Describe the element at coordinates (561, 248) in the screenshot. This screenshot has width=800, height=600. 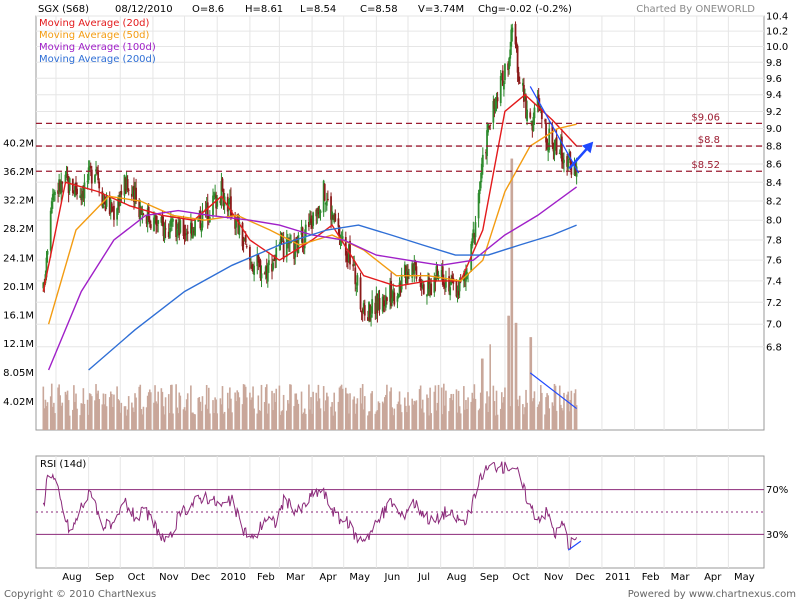
I see `annotations` at that location.